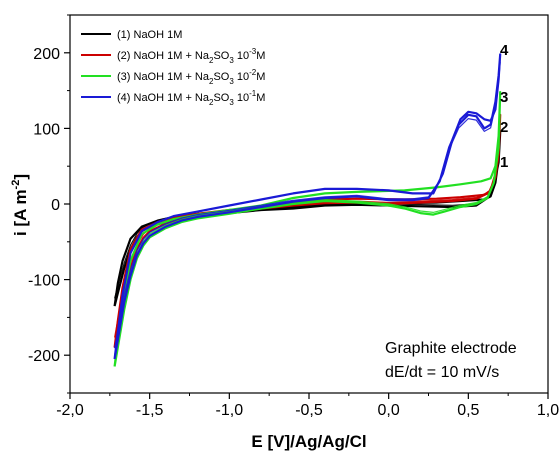  I want to click on x-tick-label: -1,0, so click(230, 410).